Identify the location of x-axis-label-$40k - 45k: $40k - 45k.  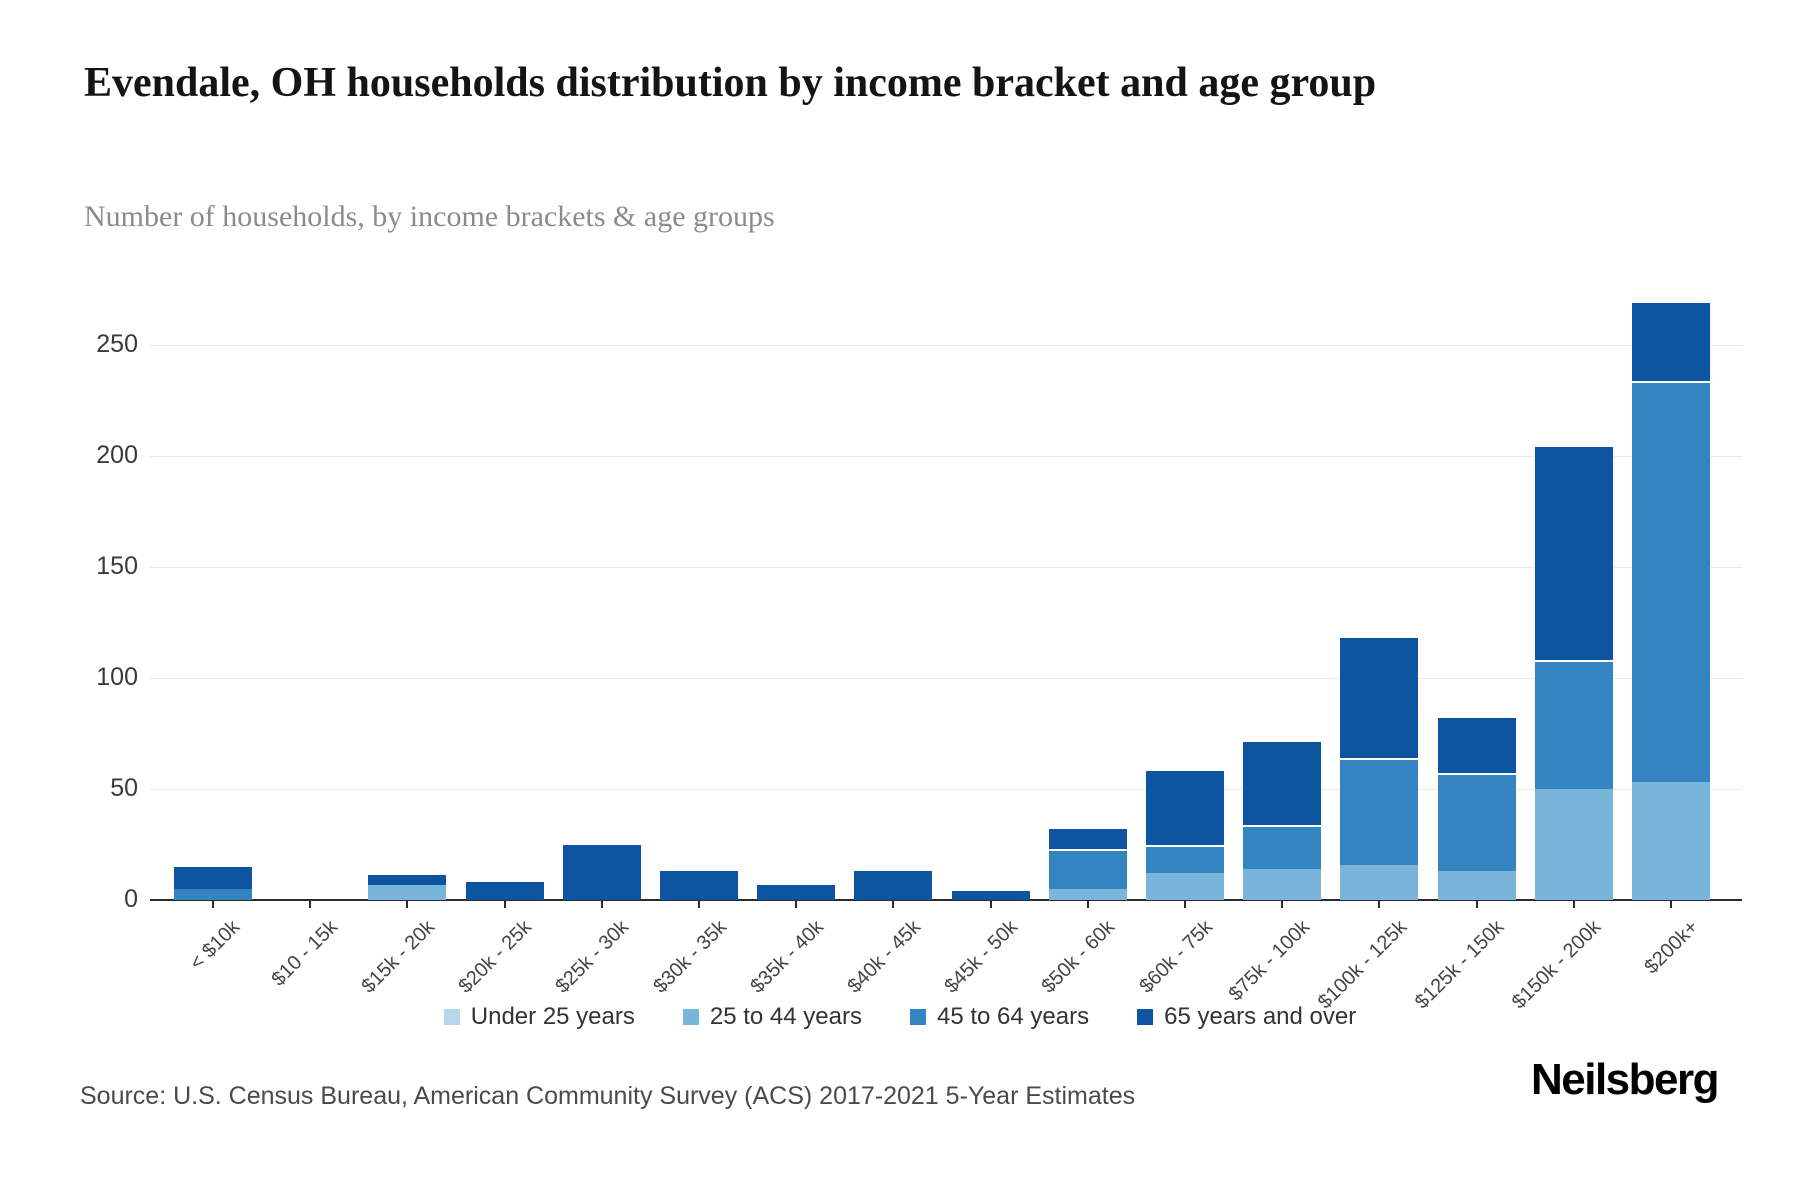
(884, 957).